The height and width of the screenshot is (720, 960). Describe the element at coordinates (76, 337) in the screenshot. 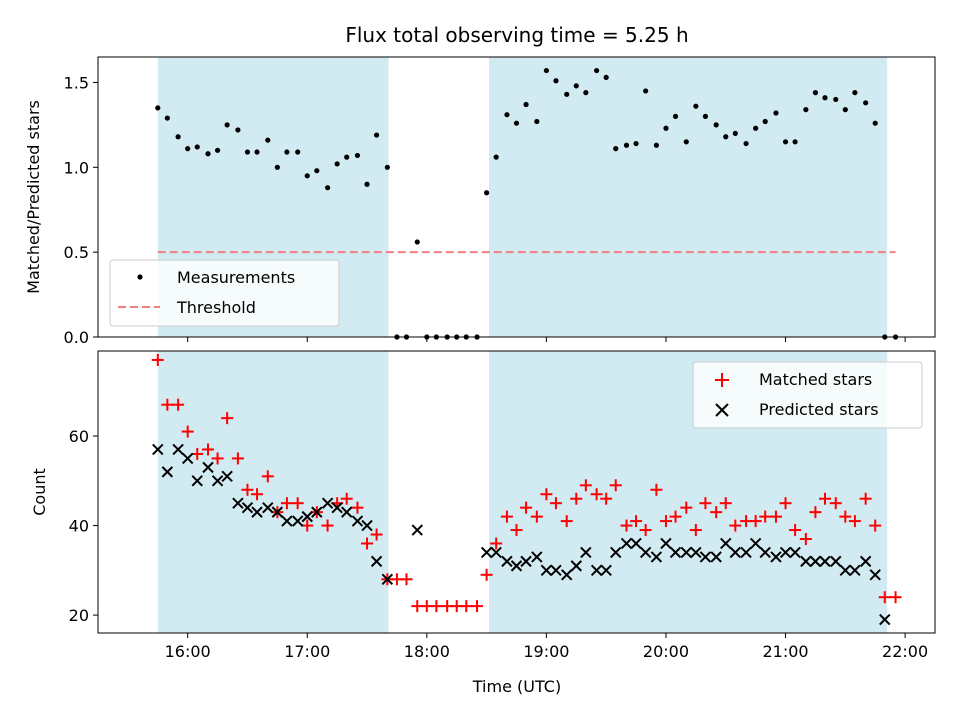

I see `top-y-tick-label: 0.0` at that location.